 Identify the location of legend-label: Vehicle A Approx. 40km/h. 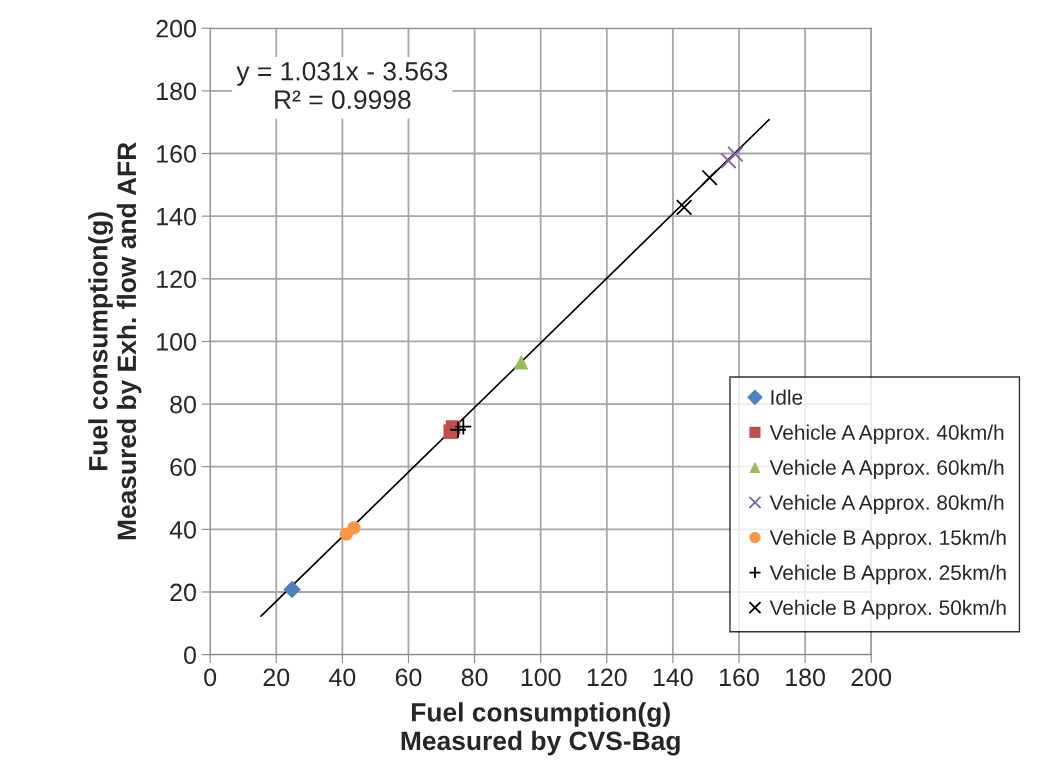
(886, 434).